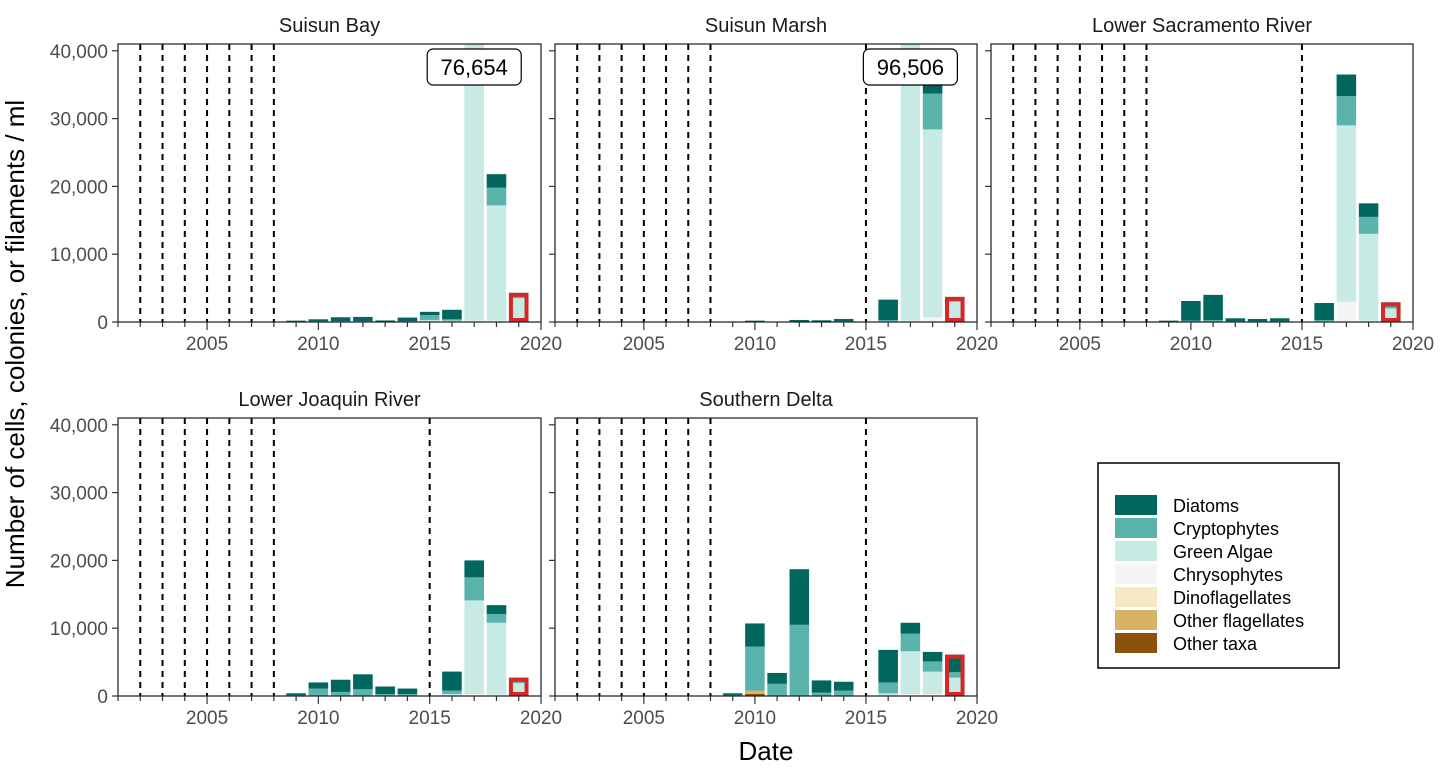 This screenshot has width=1440, height=768. I want to click on legend-label: Cryptophytes, so click(1226, 529).